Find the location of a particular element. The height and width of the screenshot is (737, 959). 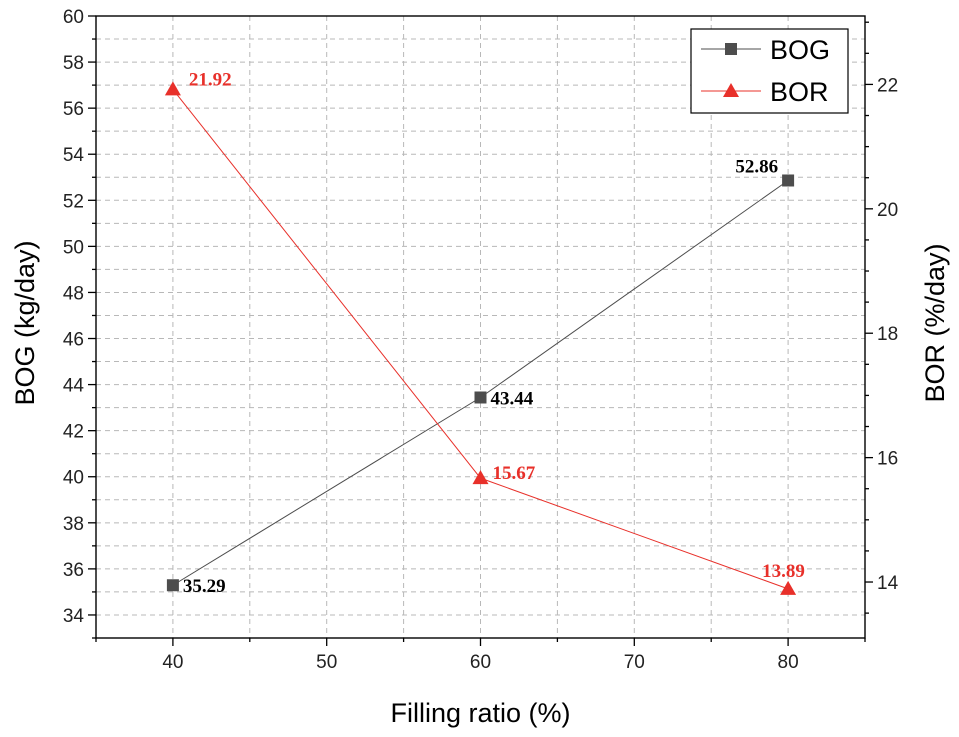

x-tick-label: 60 is located at coordinates (480, 662).